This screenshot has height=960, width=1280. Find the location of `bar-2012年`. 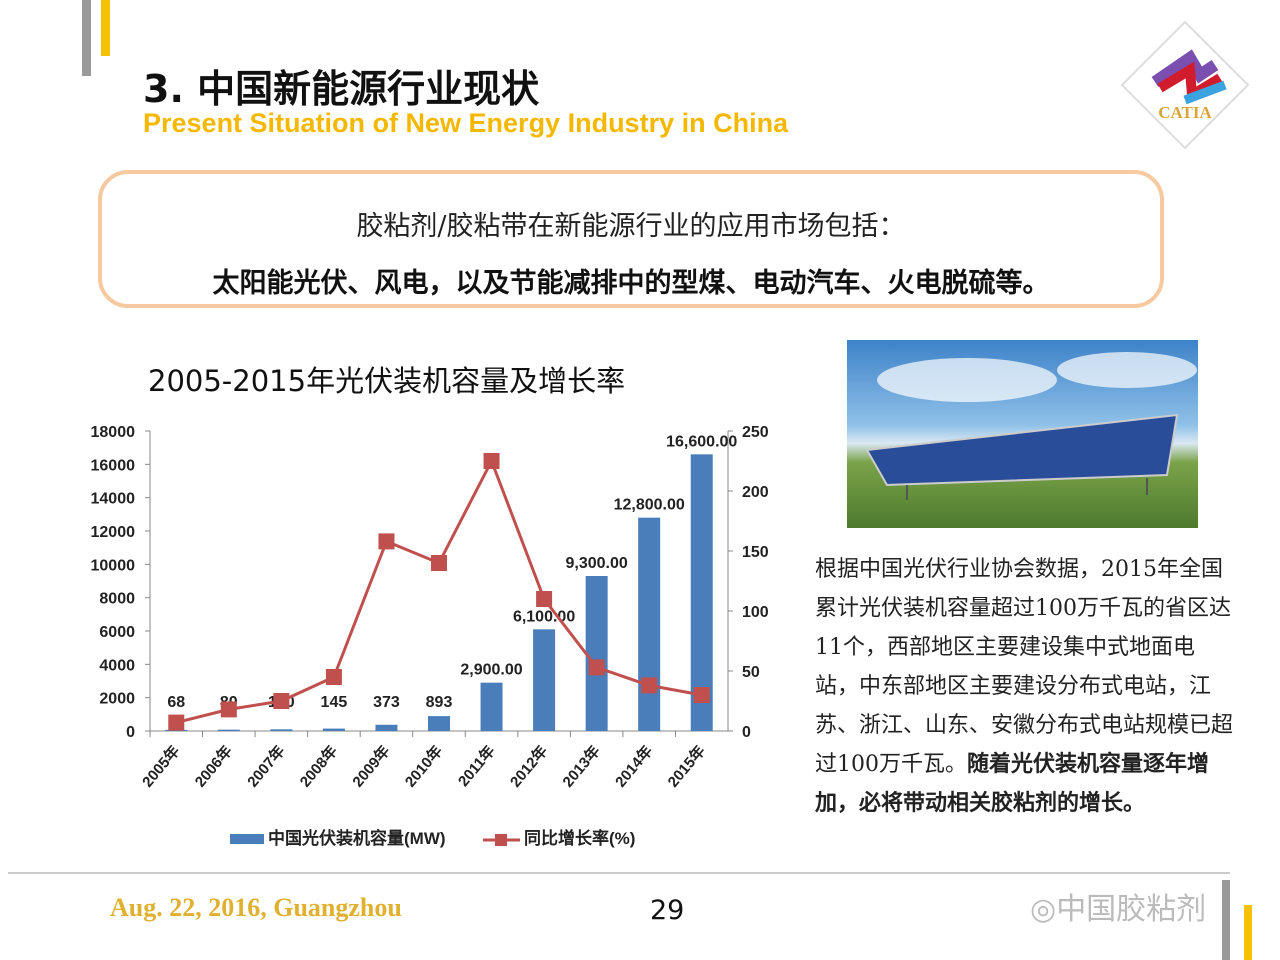

bar-2012年 is located at coordinates (544, 680).